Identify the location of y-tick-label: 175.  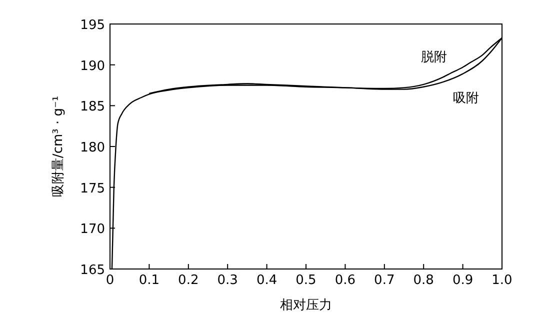
(92, 188).